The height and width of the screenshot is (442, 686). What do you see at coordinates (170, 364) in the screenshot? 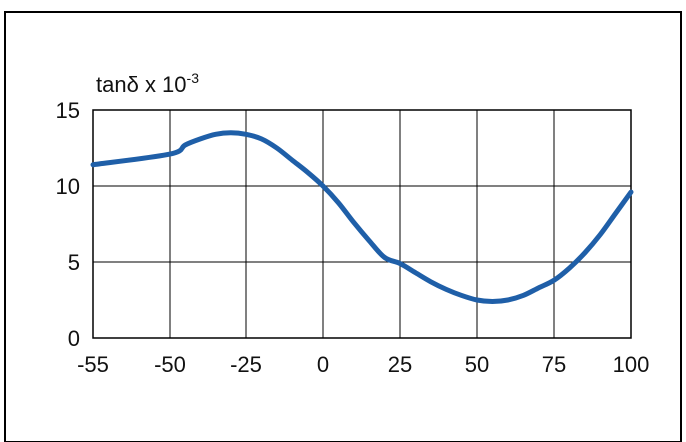
I see `x-tick-label: -50` at bounding box center [170, 364].